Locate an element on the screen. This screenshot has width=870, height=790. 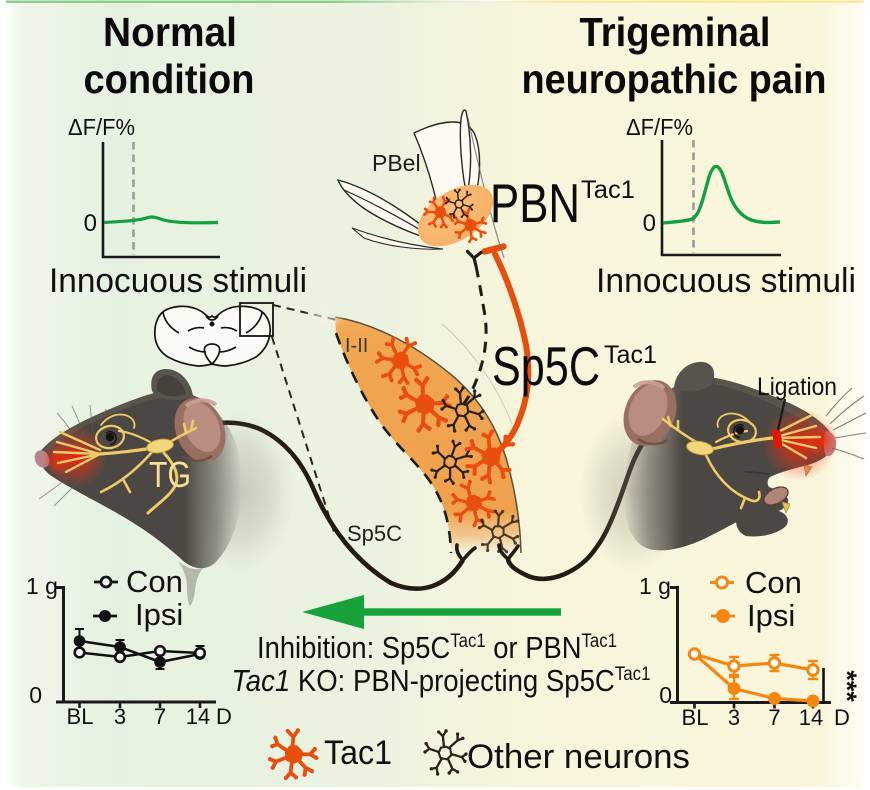
svg-text: Other neurons is located at coordinates (578, 757).